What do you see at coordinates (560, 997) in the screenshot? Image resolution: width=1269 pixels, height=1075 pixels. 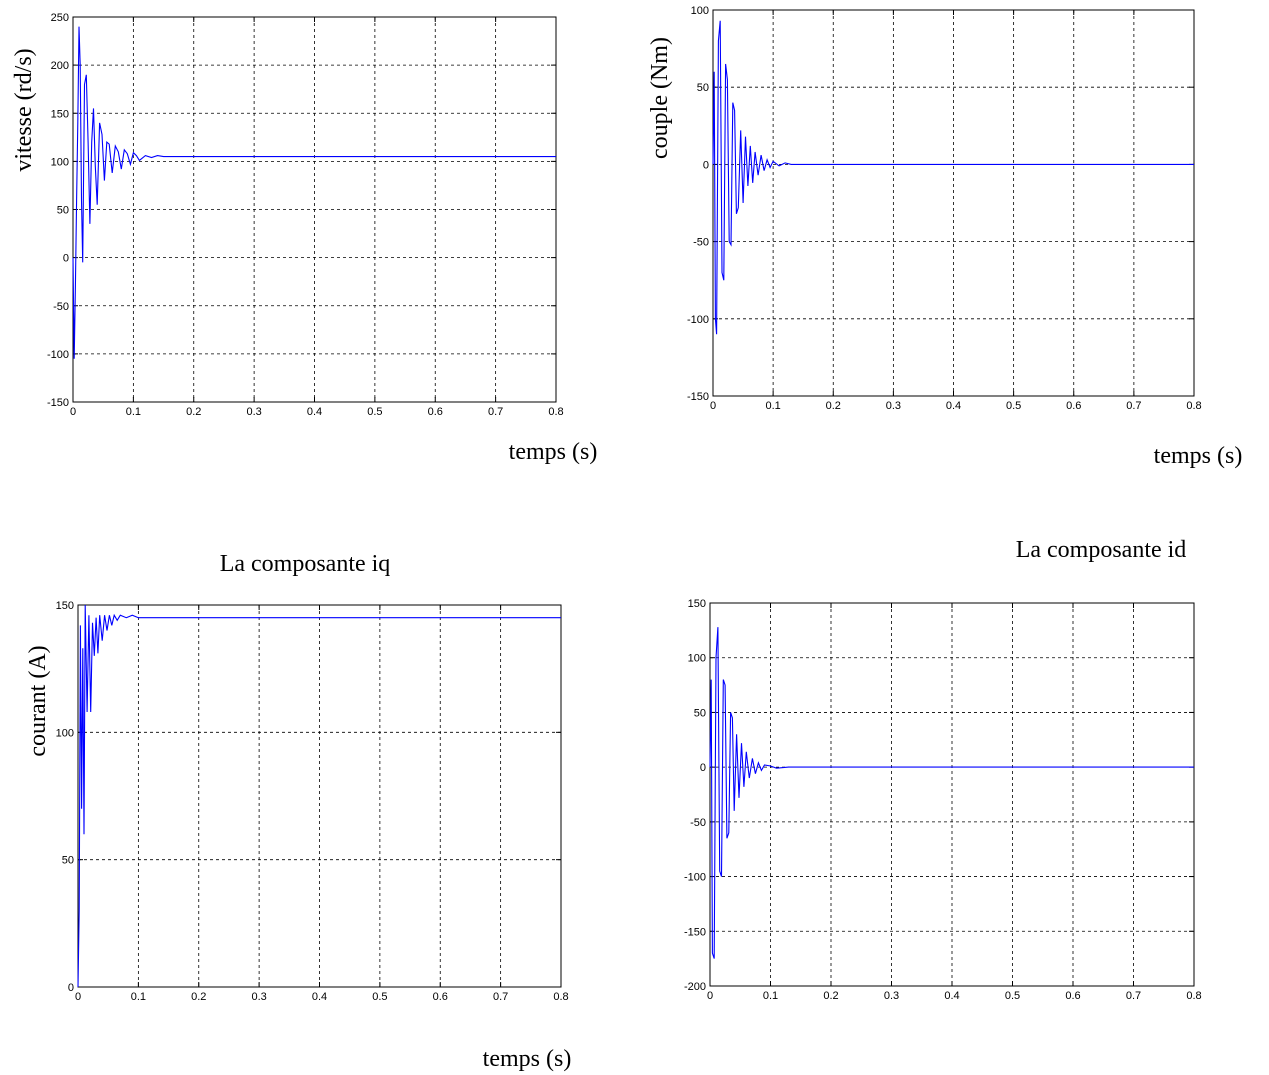 I see `iq-xtick-label: 0.8` at bounding box center [560, 997].